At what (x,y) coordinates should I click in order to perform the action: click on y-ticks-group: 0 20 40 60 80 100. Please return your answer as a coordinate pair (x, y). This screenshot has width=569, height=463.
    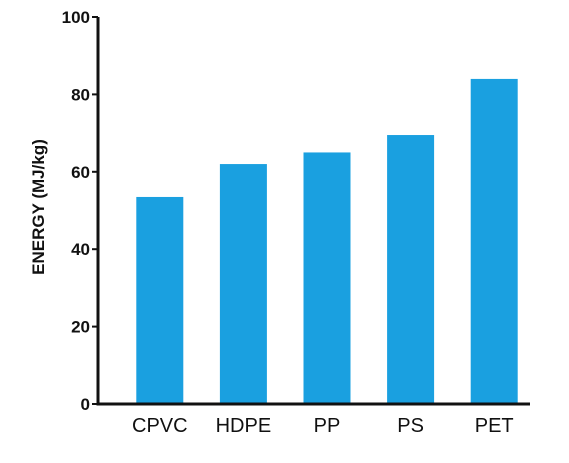
    Looking at the image, I should click on (80, 211).